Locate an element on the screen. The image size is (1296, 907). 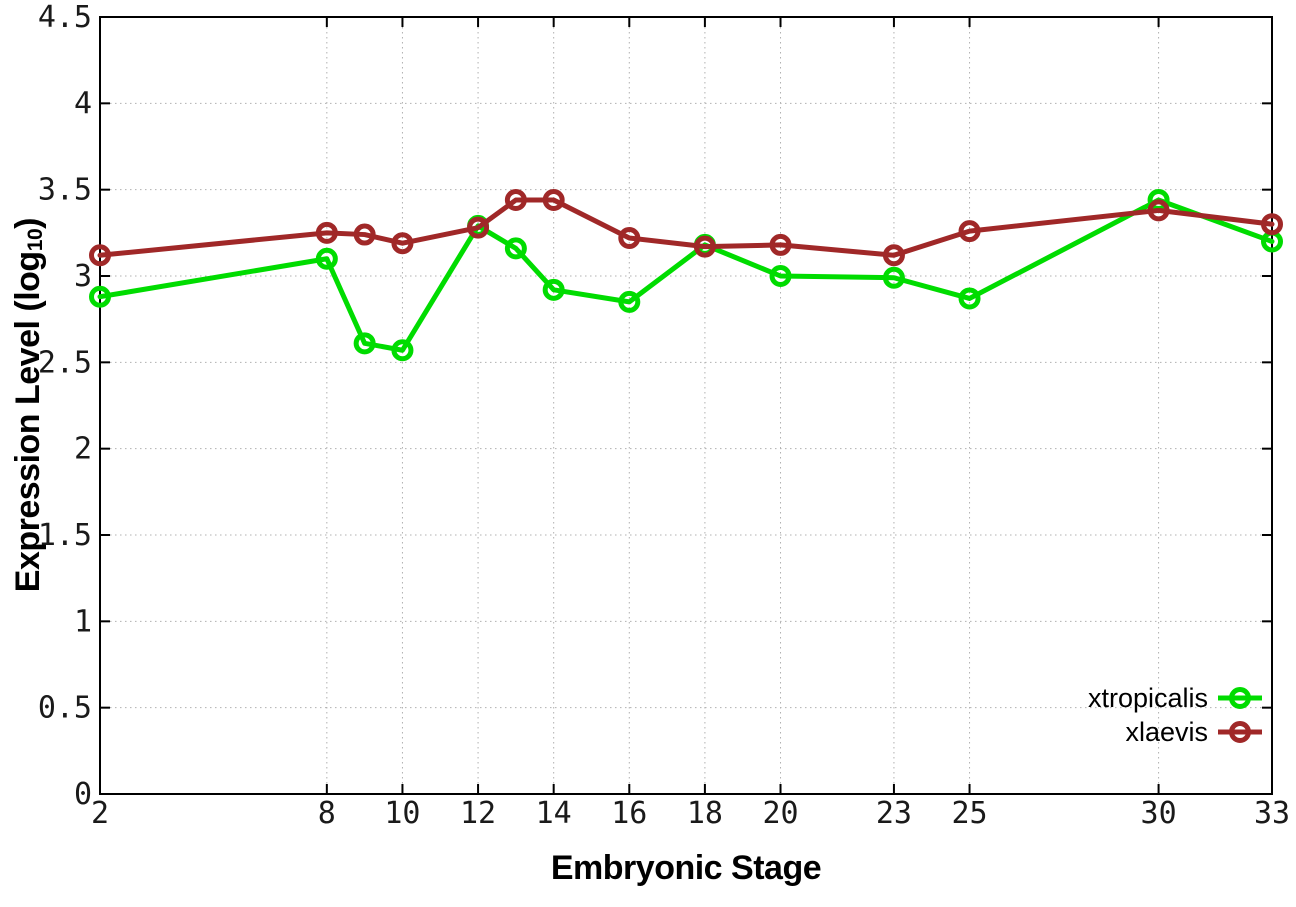
y-tick-label: 1.5 is located at coordinates (65, 535).